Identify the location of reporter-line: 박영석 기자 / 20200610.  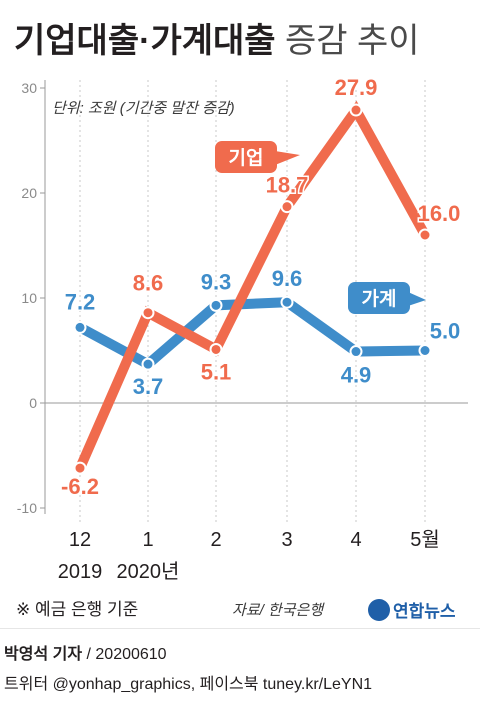
(85, 652).